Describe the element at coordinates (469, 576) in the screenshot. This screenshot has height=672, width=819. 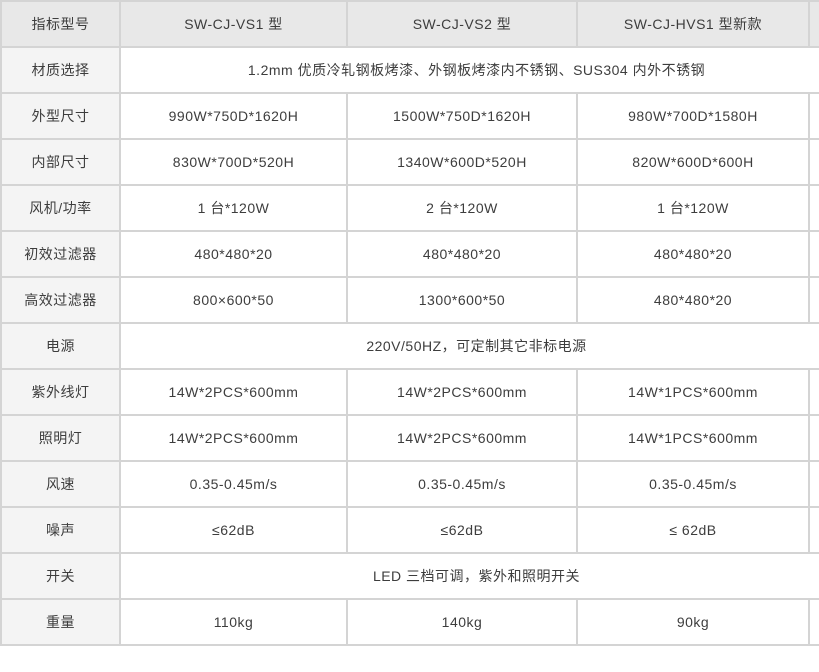
I see `merged-value-cell: LED 三档可调，紫外和照明开关` at that location.